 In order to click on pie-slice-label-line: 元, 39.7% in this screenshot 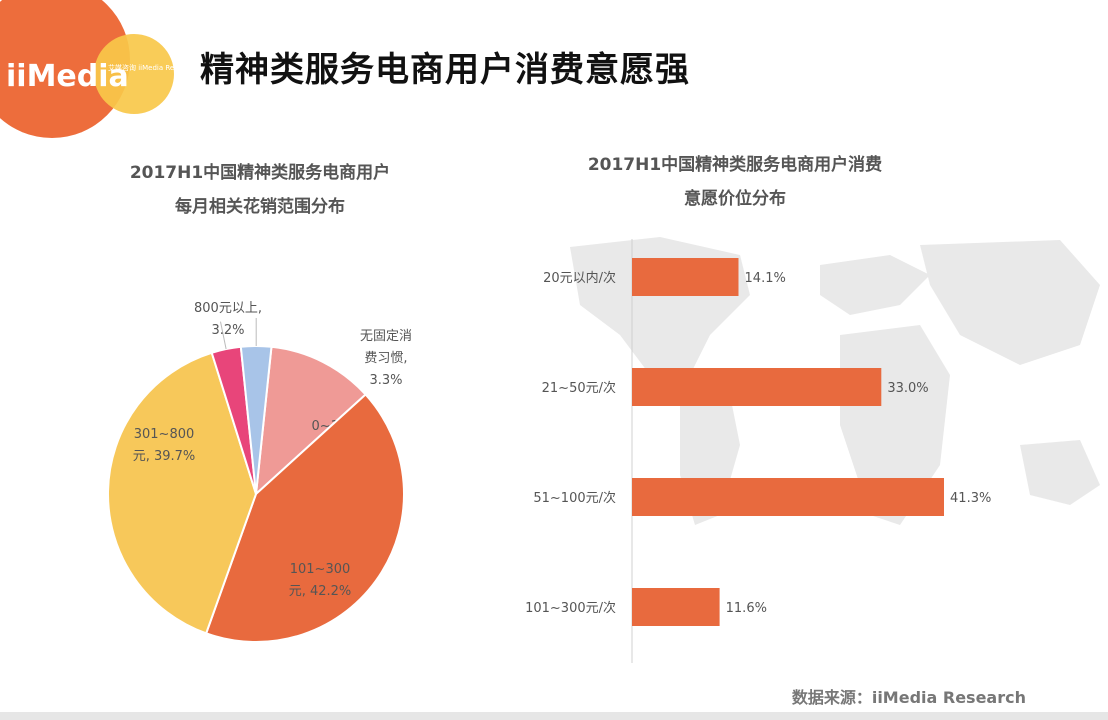, I will do `click(164, 456)`.